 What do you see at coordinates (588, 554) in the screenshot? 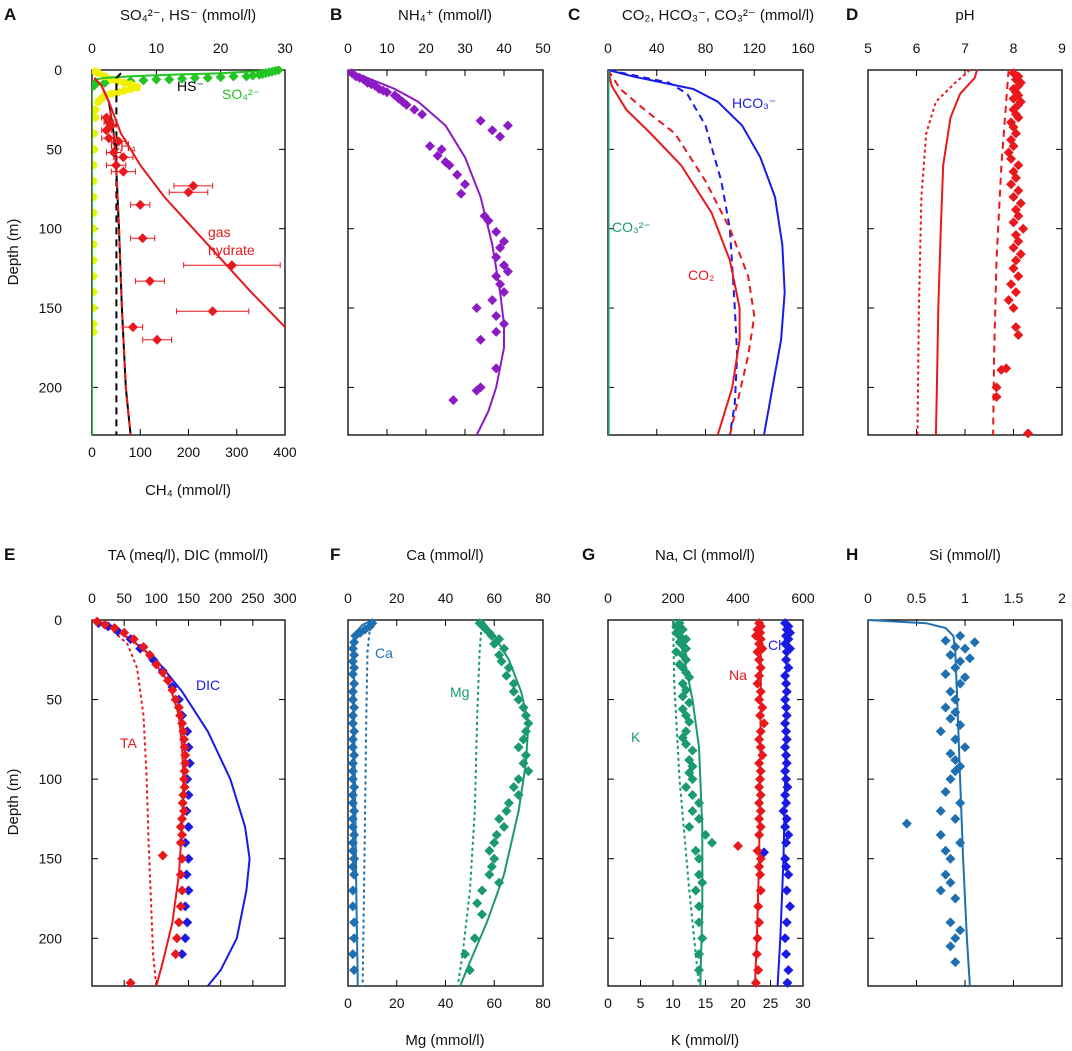
I see `panel-letter: G` at bounding box center [588, 554].